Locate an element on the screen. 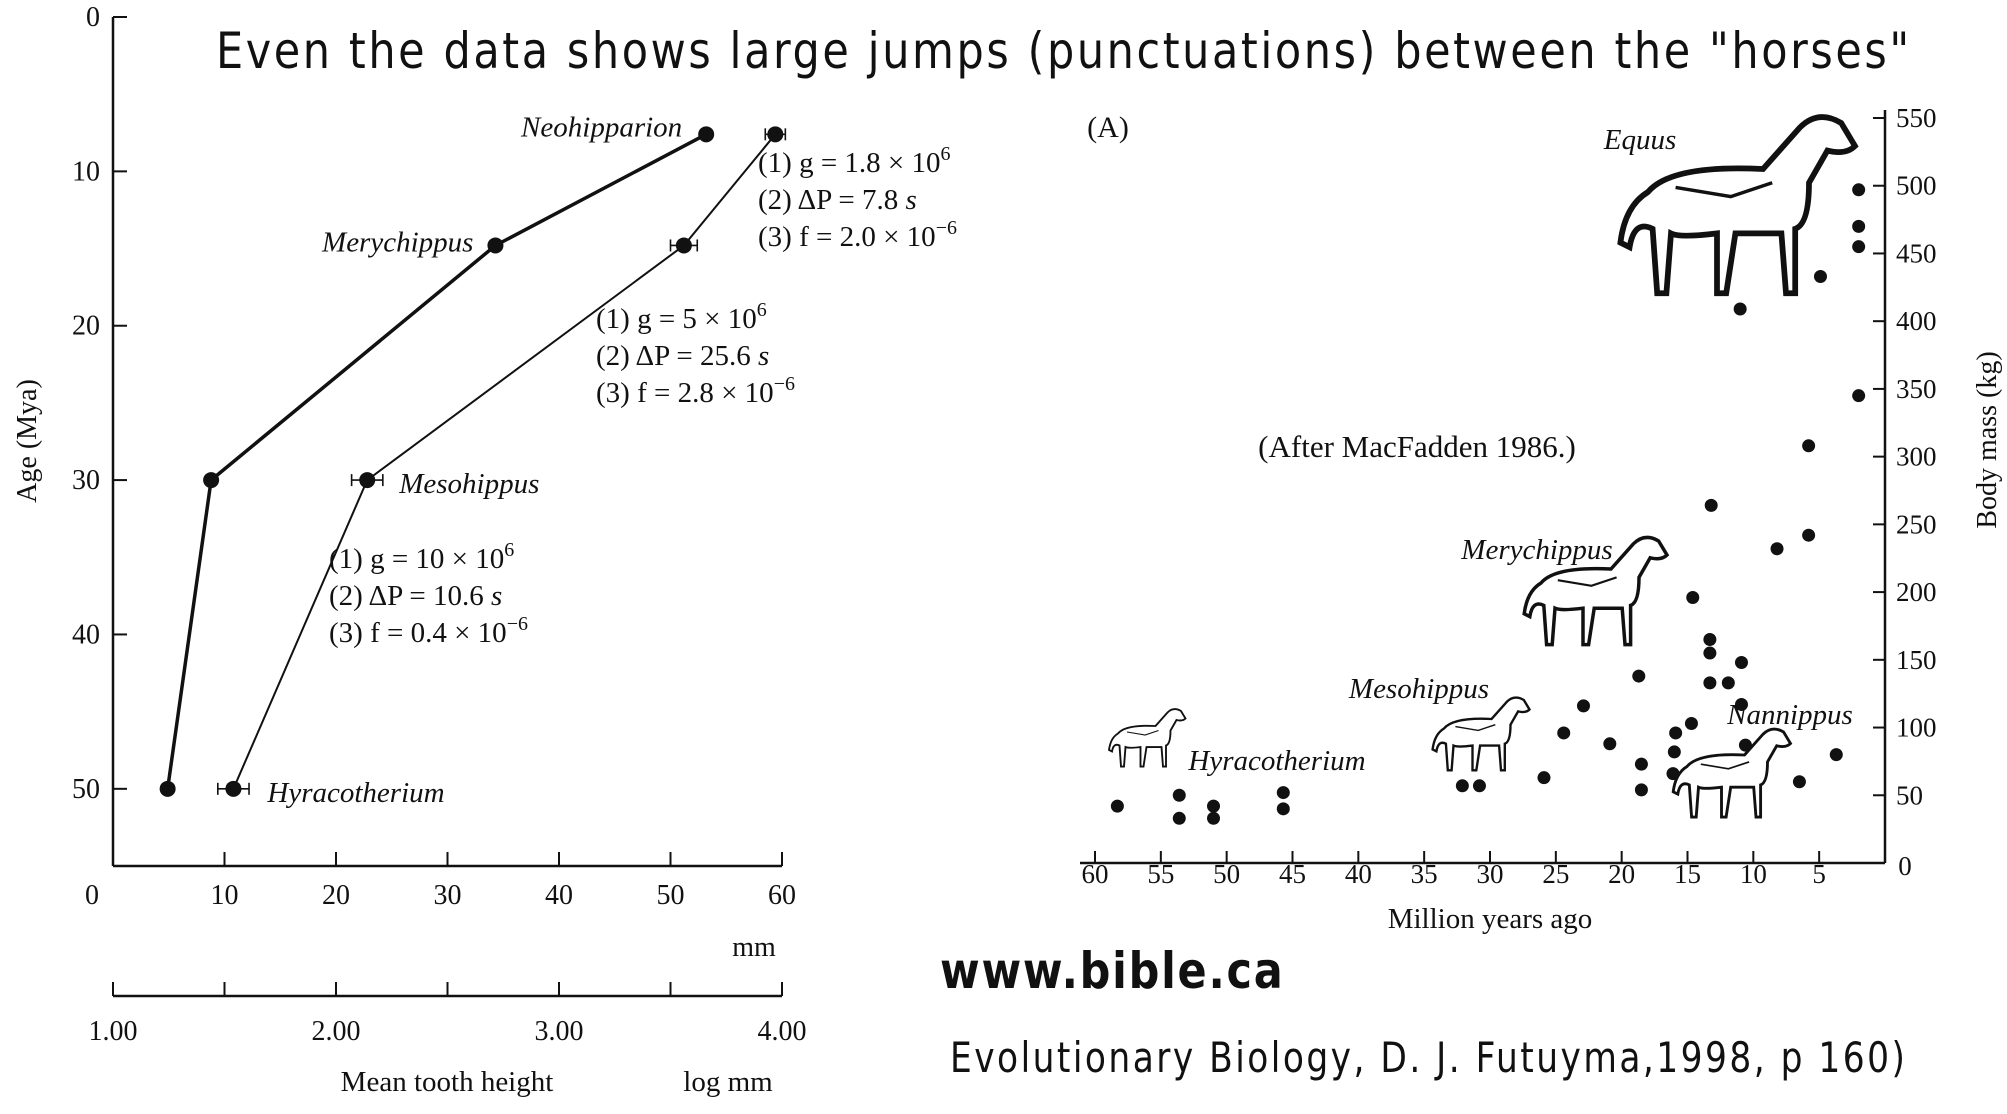 The image size is (2007, 1114). right-x-tick-label: 50 is located at coordinates (1226, 874).